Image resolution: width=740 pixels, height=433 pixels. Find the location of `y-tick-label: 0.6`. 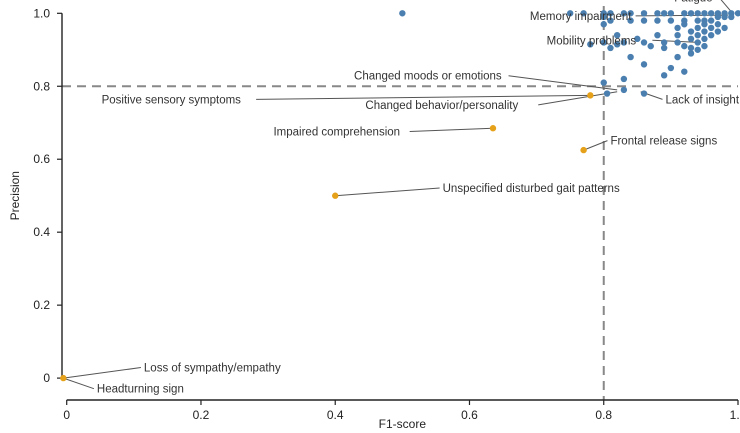

y-tick-label: 0.6 is located at coordinates (41, 159).